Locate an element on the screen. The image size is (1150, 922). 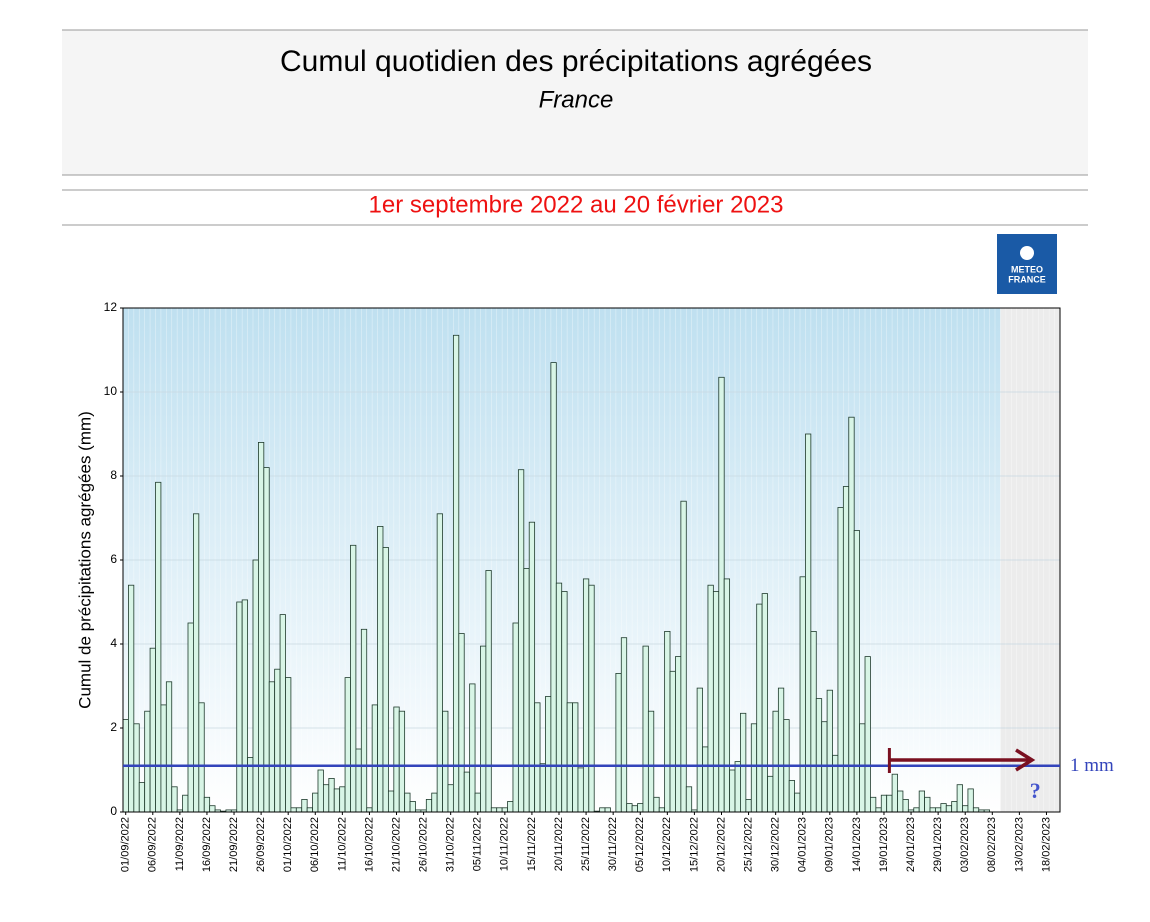
logo-text: METEO is located at coordinates (1027, 269).